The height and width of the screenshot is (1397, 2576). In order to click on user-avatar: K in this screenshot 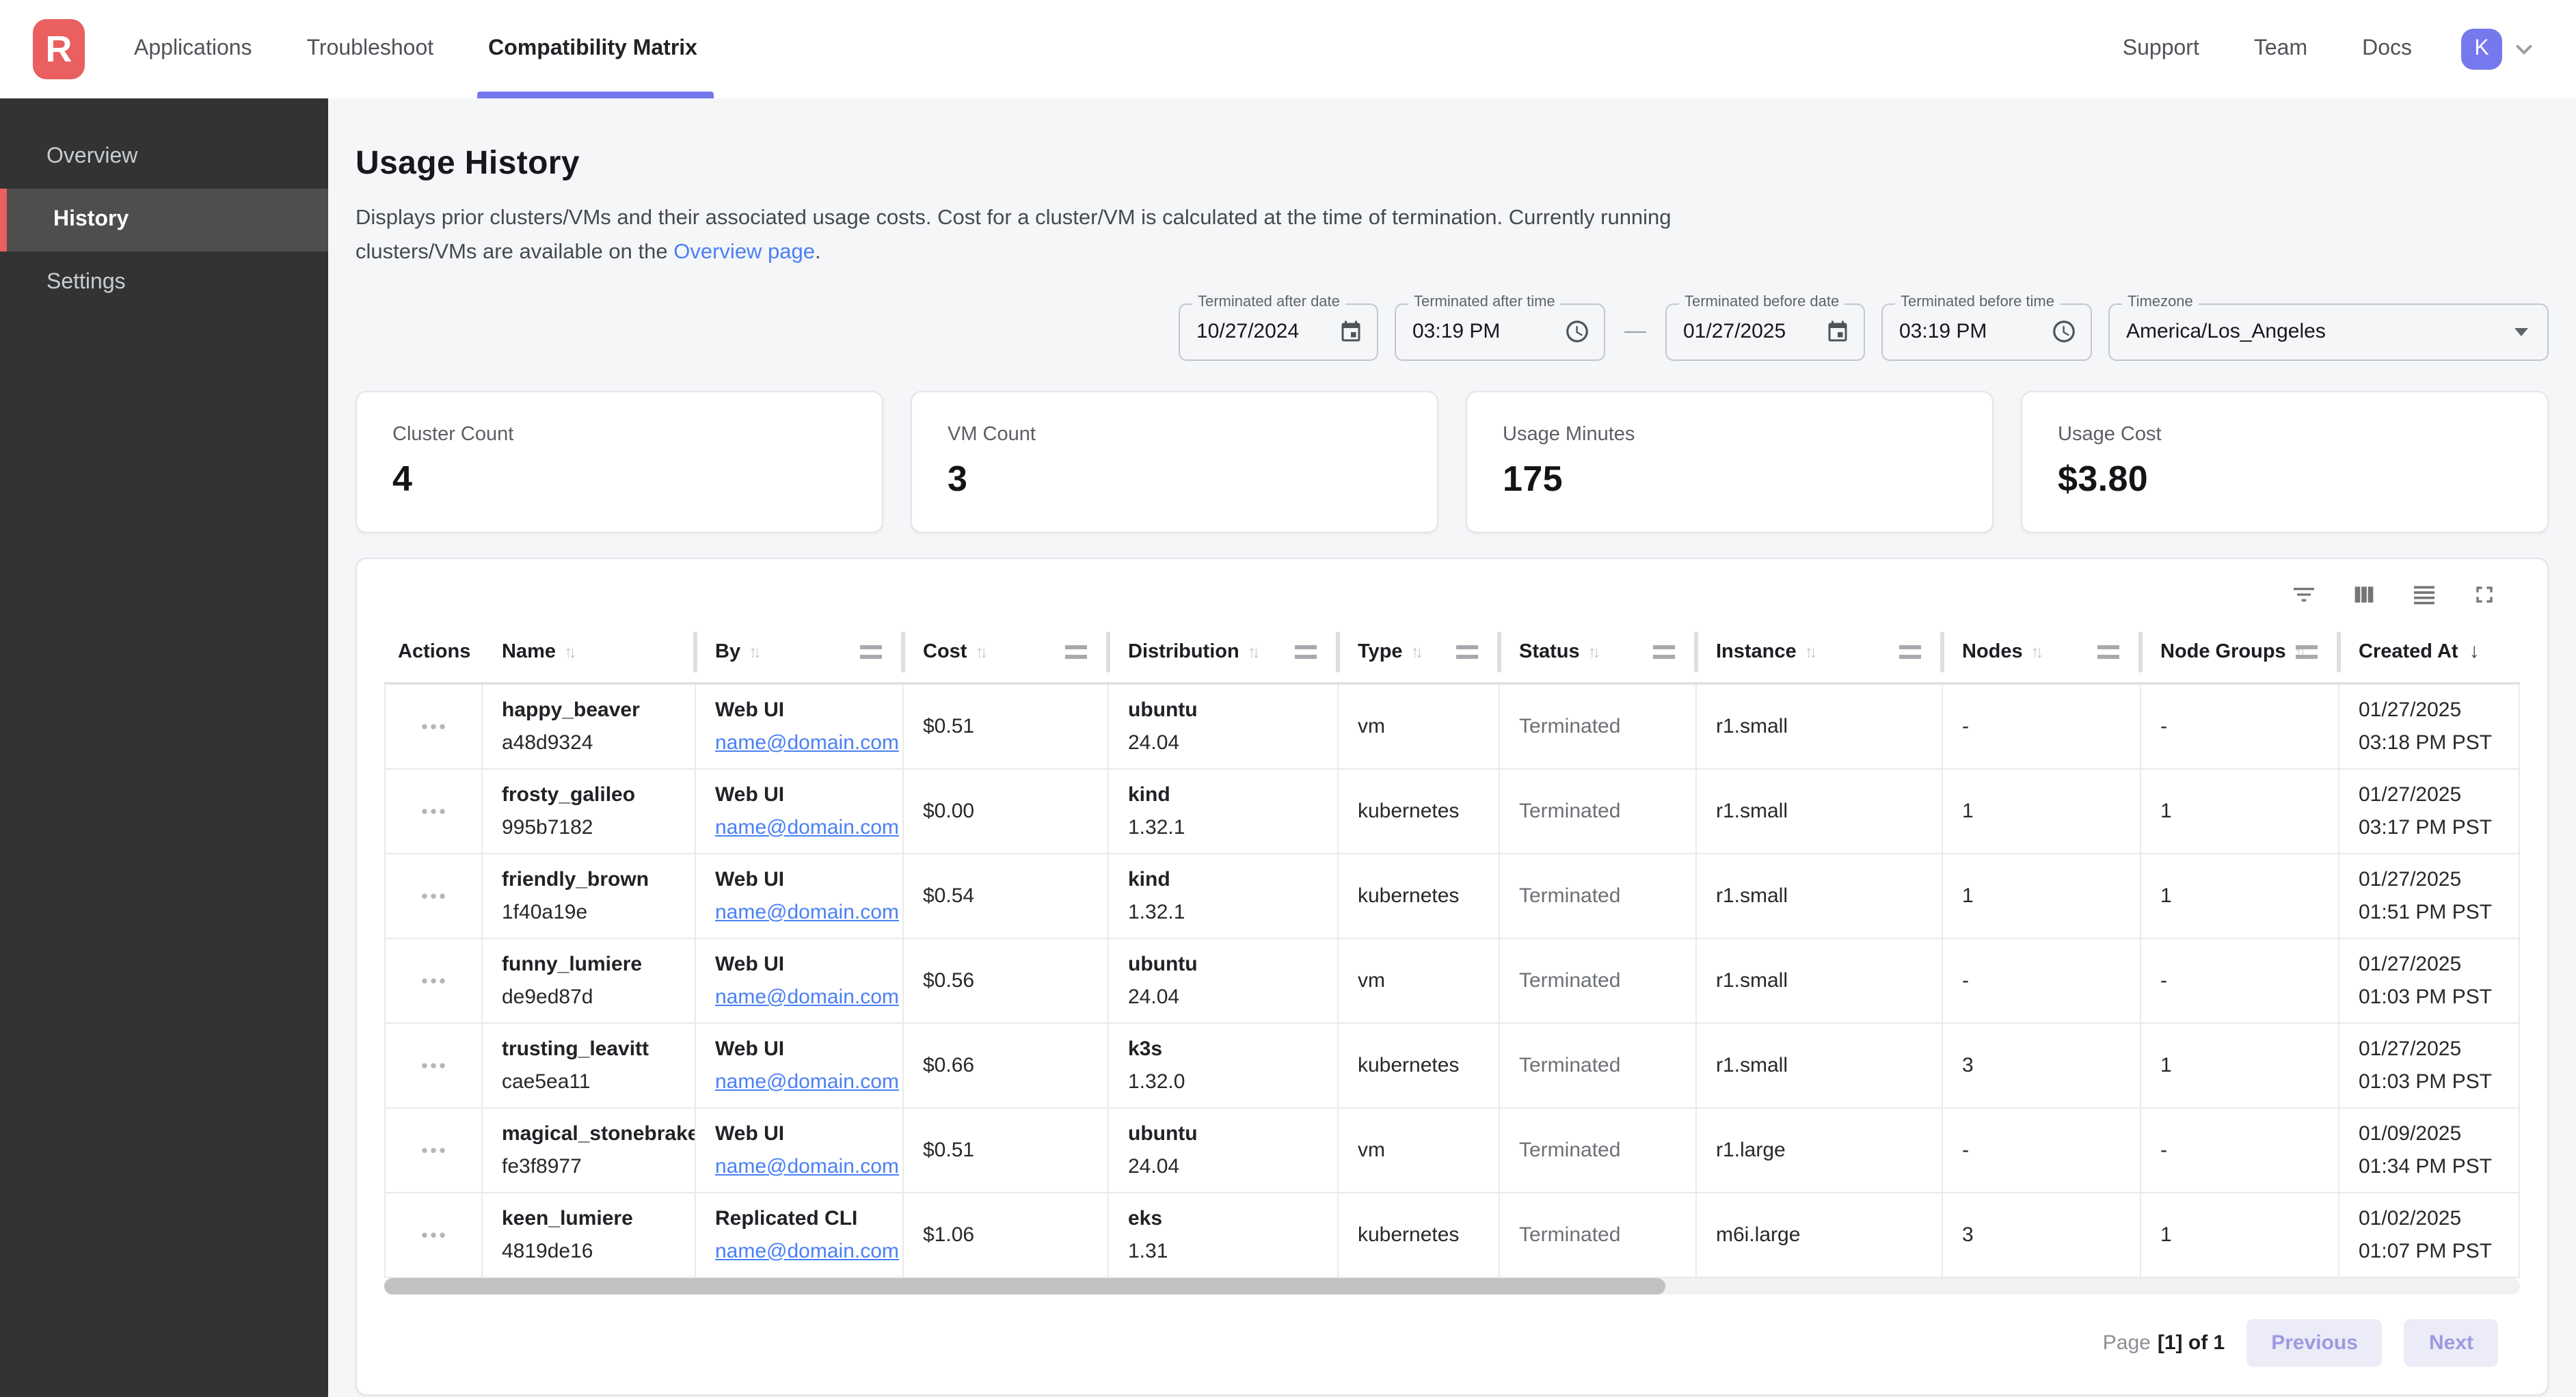, I will do `click(2481, 49)`.